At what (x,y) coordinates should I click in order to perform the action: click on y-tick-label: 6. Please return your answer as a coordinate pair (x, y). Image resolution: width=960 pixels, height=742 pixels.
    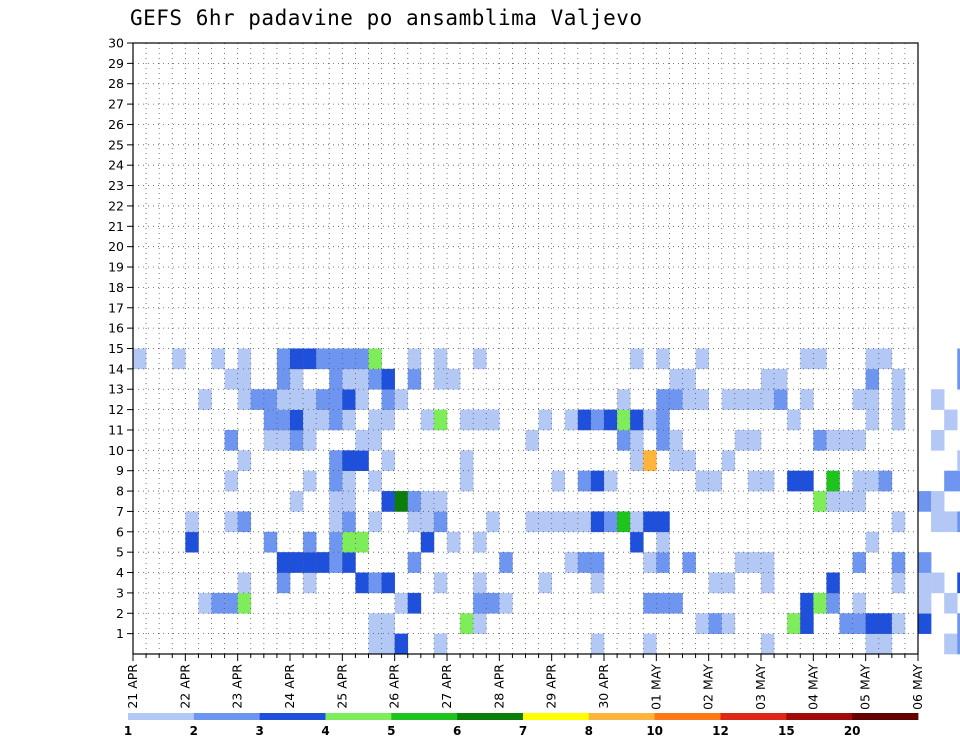
    Looking at the image, I should click on (120, 531).